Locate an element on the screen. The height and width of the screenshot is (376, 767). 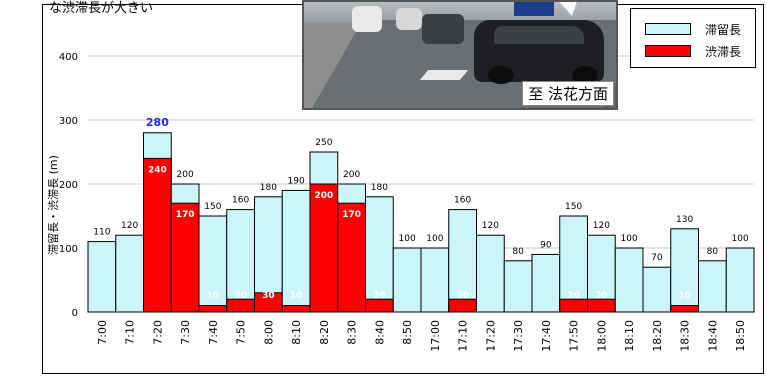
road-arrow-marking is located at coordinates (444, 75).